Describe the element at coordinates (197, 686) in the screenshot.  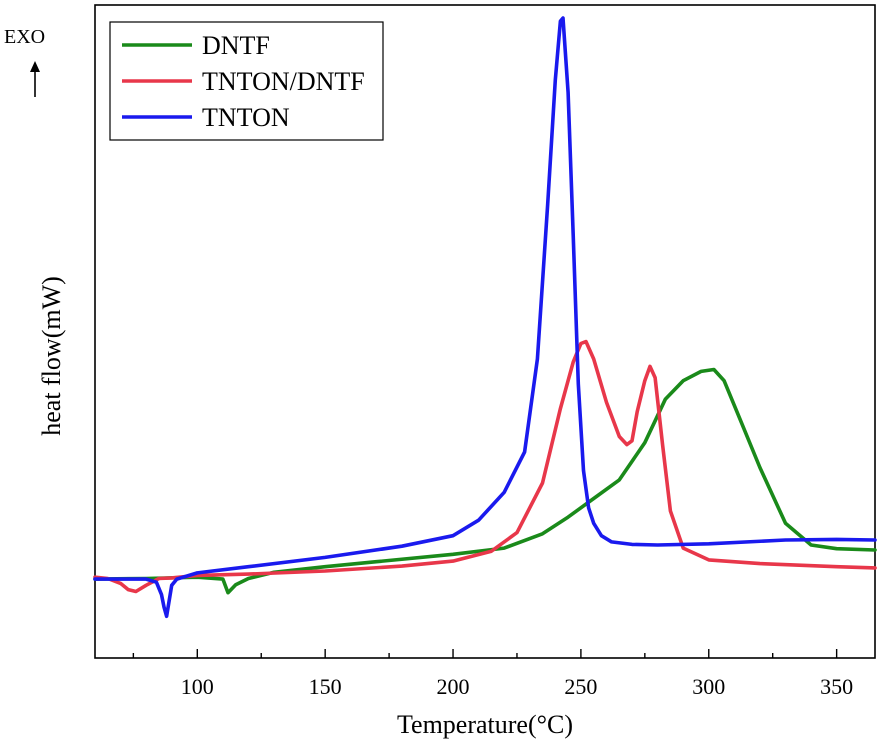
I see `x-tick-label: 100` at that location.